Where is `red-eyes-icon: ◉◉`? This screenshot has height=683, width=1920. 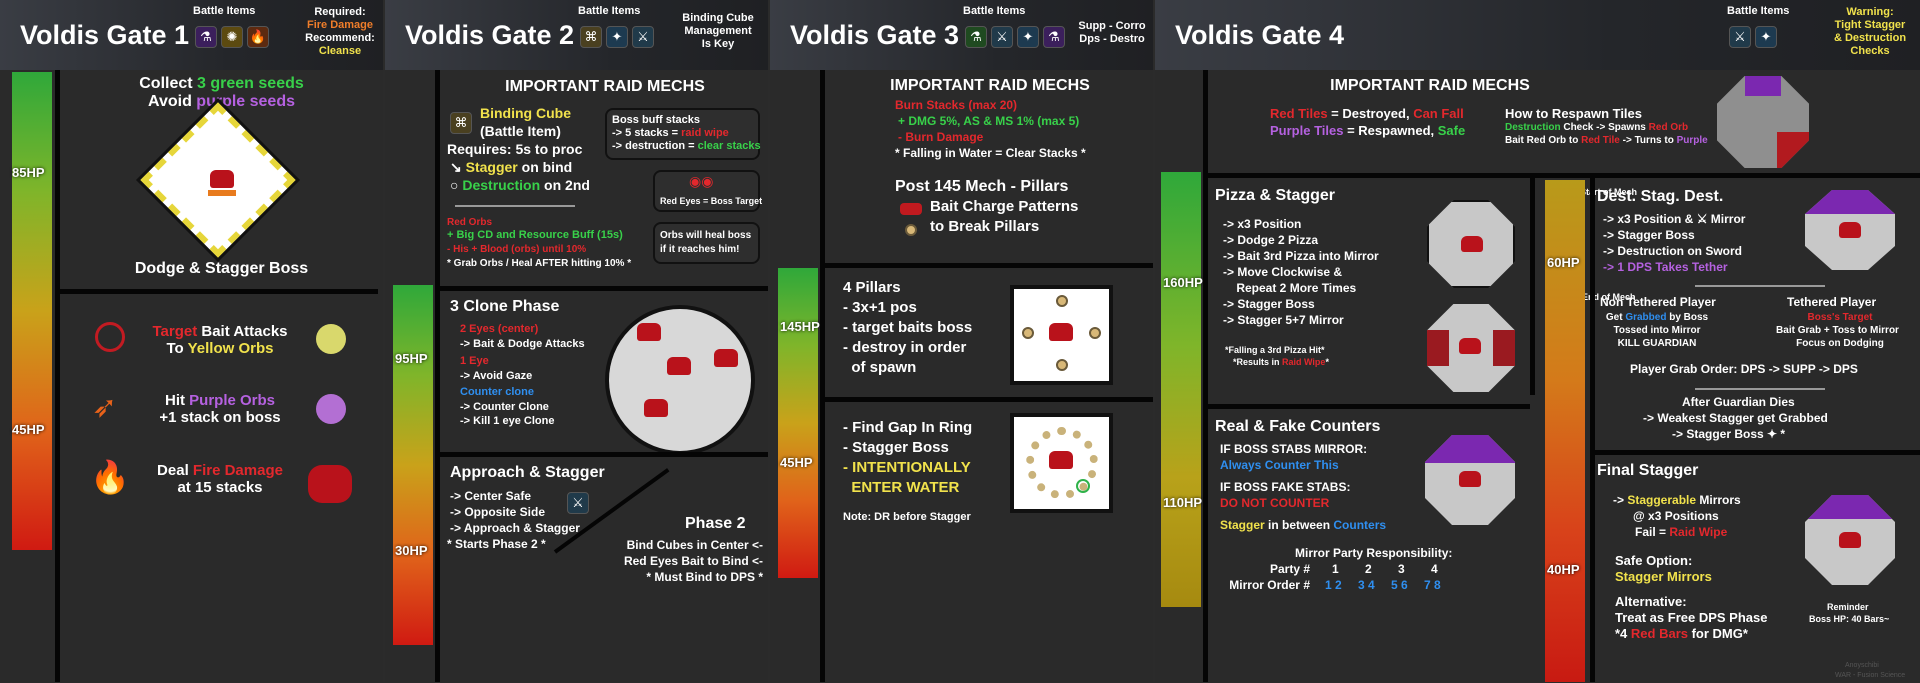 red-eyes-icon: ◉◉ is located at coordinates (701, 181).